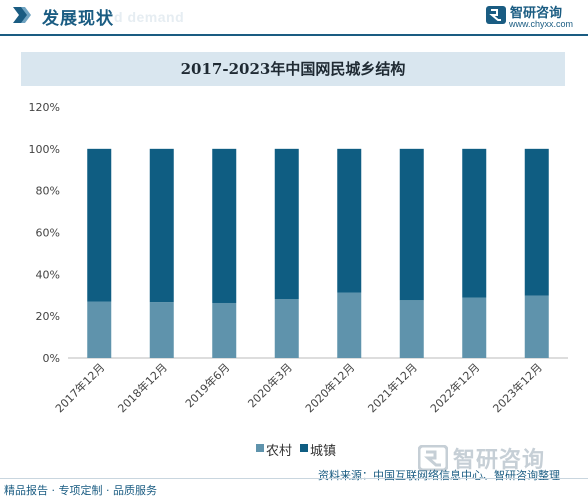  What do you see at coordinates (149, 17) in the screenshot?
I see `section-subtitle: d demand` at bounding box center [149, 17].